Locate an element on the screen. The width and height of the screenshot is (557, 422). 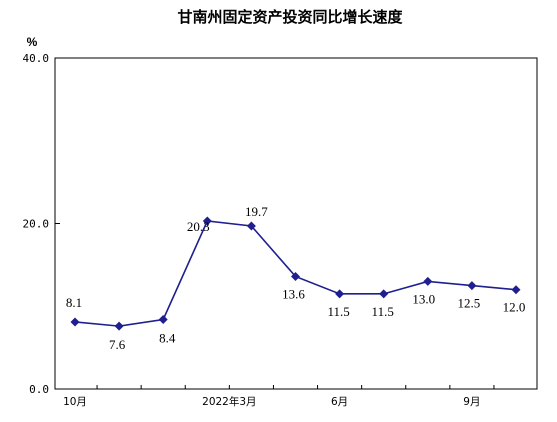
y-tick-label: 0.0 is located at coordinates (39, 389).